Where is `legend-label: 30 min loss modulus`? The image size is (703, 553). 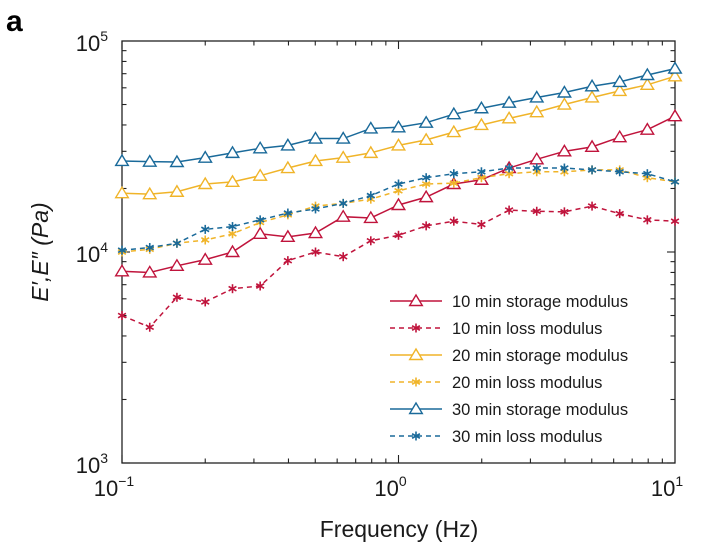 legend-label: 30 min loss modulus is located at coordinates (527, 437).